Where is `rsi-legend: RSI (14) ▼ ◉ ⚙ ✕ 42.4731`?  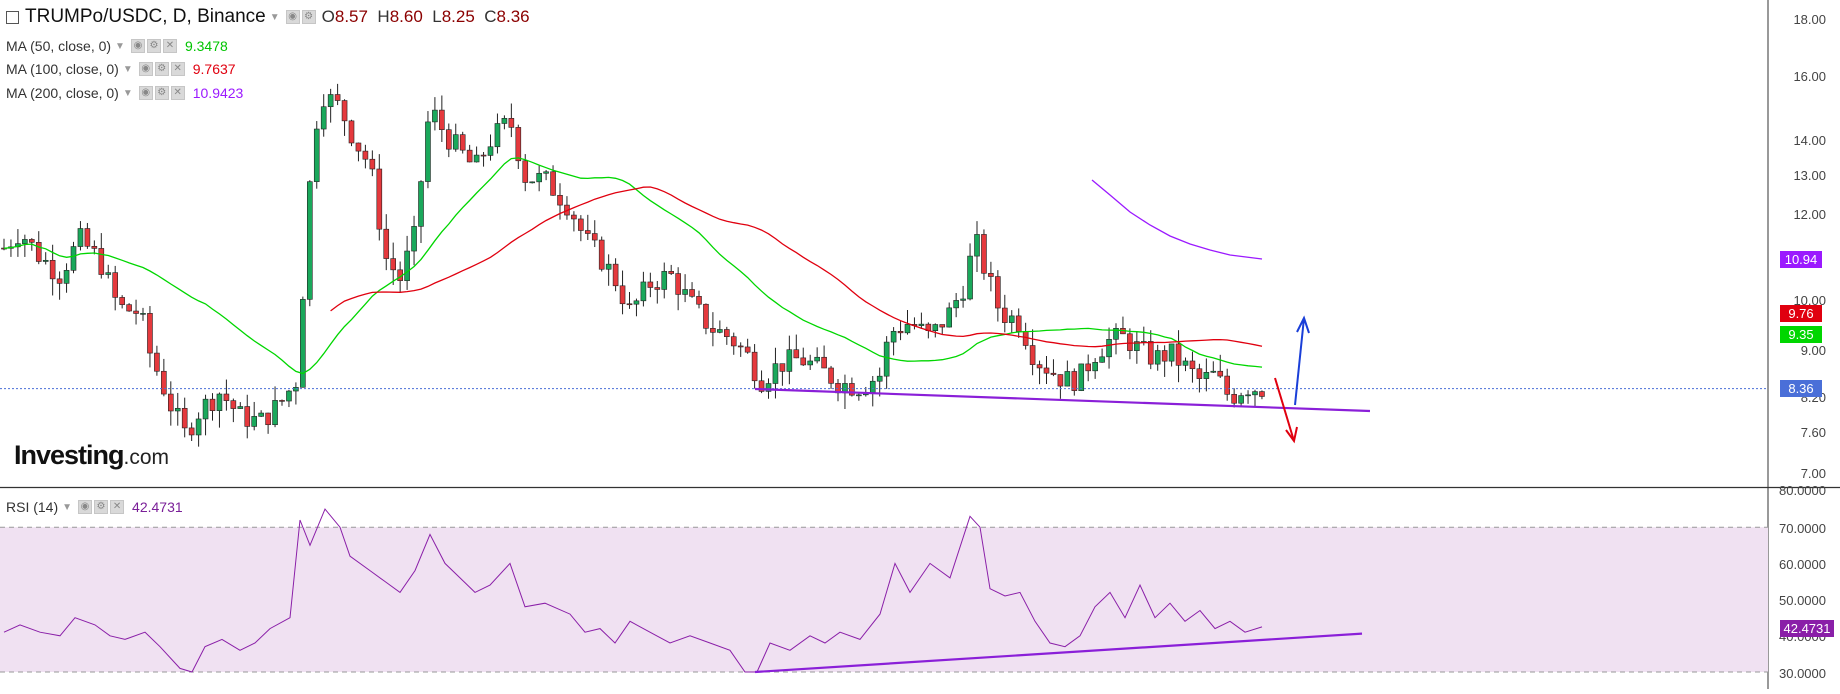
rsi-legend: RSI (14) ▼ ◉ ⚙ ✕ 42.4731 is located at coordinates (94, 507).